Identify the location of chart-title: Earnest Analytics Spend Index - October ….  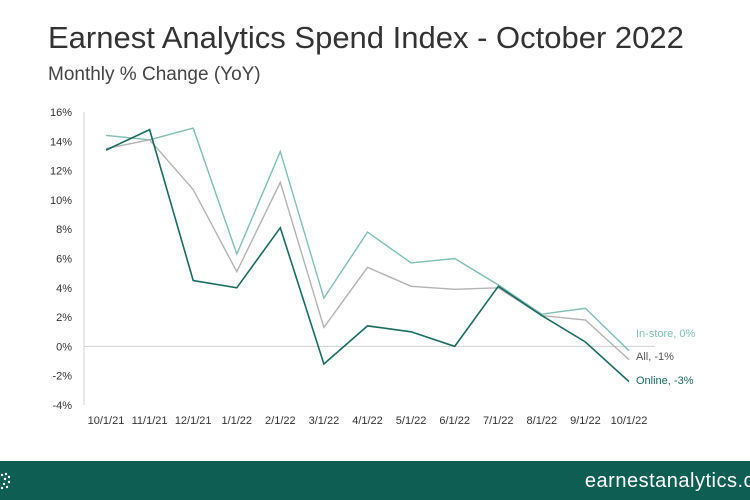
(366, 37).